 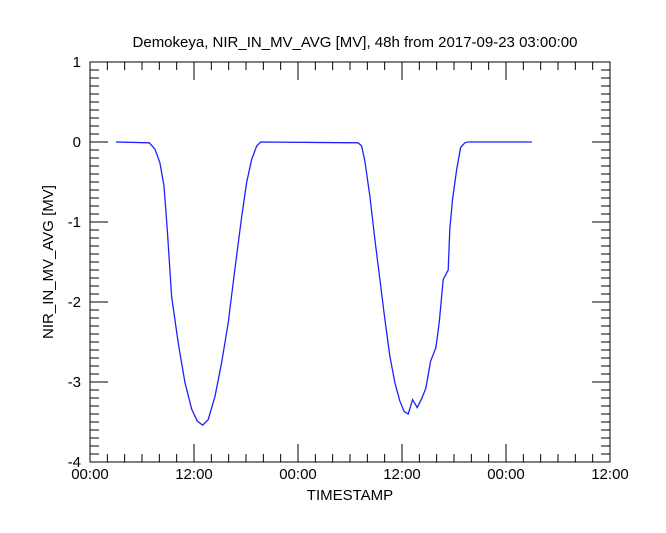 I want to click on y-axis-label: NIR_IN_MV_AVG [MV], so click(x=48, y=262).